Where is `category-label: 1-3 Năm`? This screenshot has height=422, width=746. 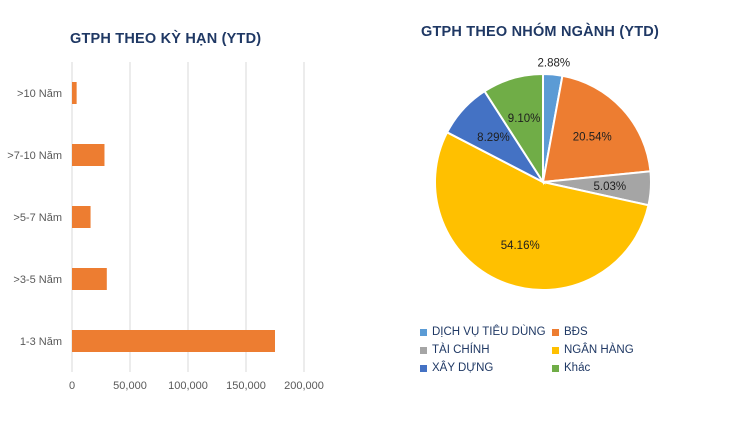 category-label: 1-3 Năm is located at coordinates (41, 342).